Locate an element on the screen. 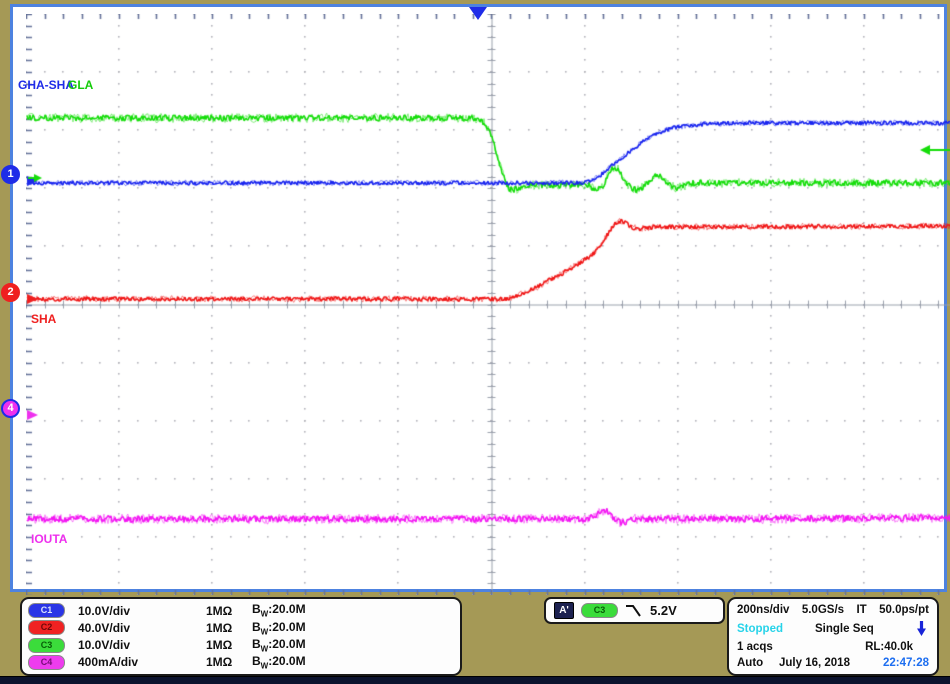 This screenshot has height=684, width=950. trigger-mode-row: Auto July 16, 2018 22:47:28 is located at coordinates (833, 663).